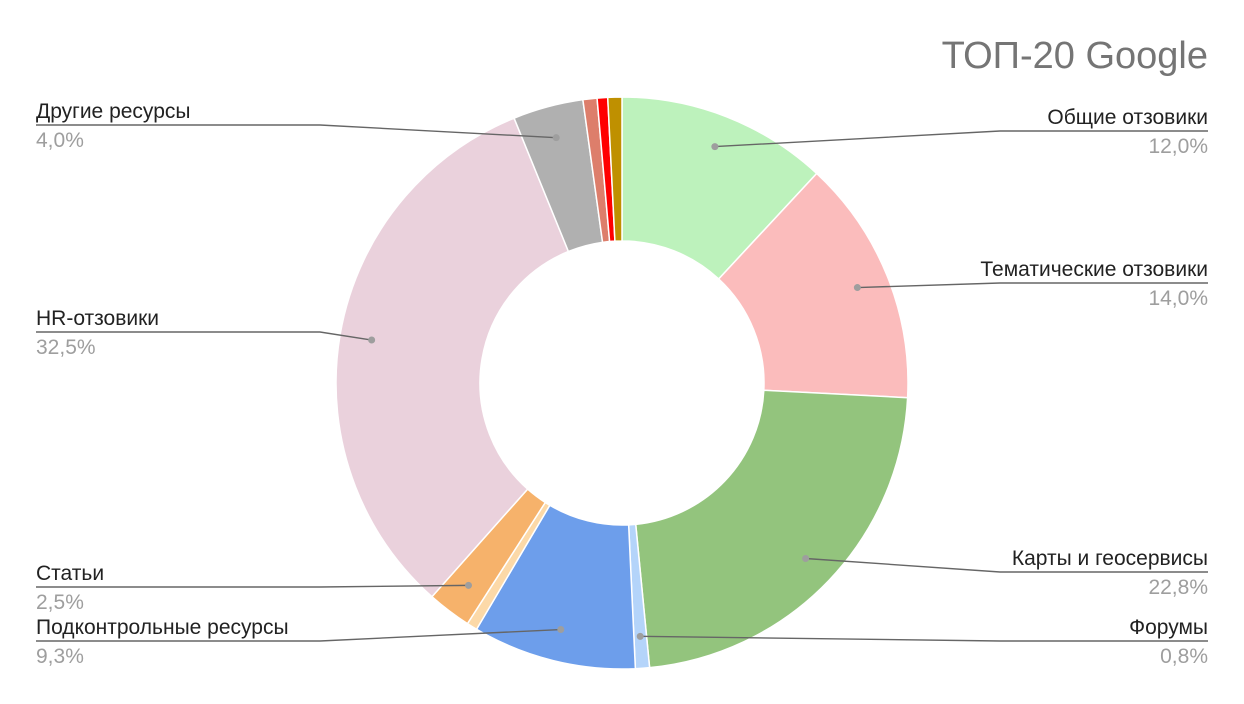  I want to click on label-value-форумы: 0,8%, so click(1184, 656).